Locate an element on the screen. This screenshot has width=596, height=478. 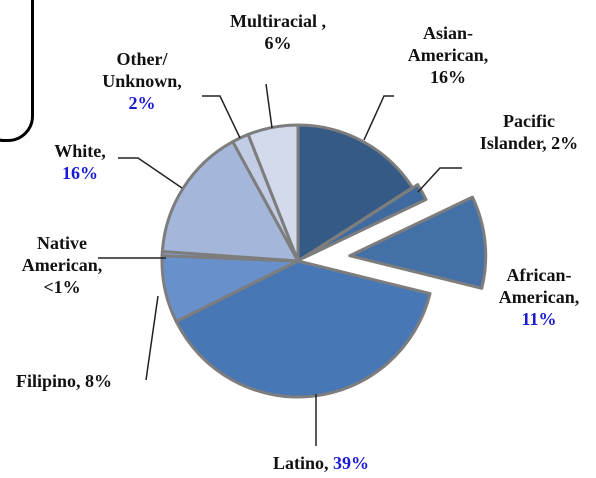
pie-slice-white is located at coordinates (230, 201).